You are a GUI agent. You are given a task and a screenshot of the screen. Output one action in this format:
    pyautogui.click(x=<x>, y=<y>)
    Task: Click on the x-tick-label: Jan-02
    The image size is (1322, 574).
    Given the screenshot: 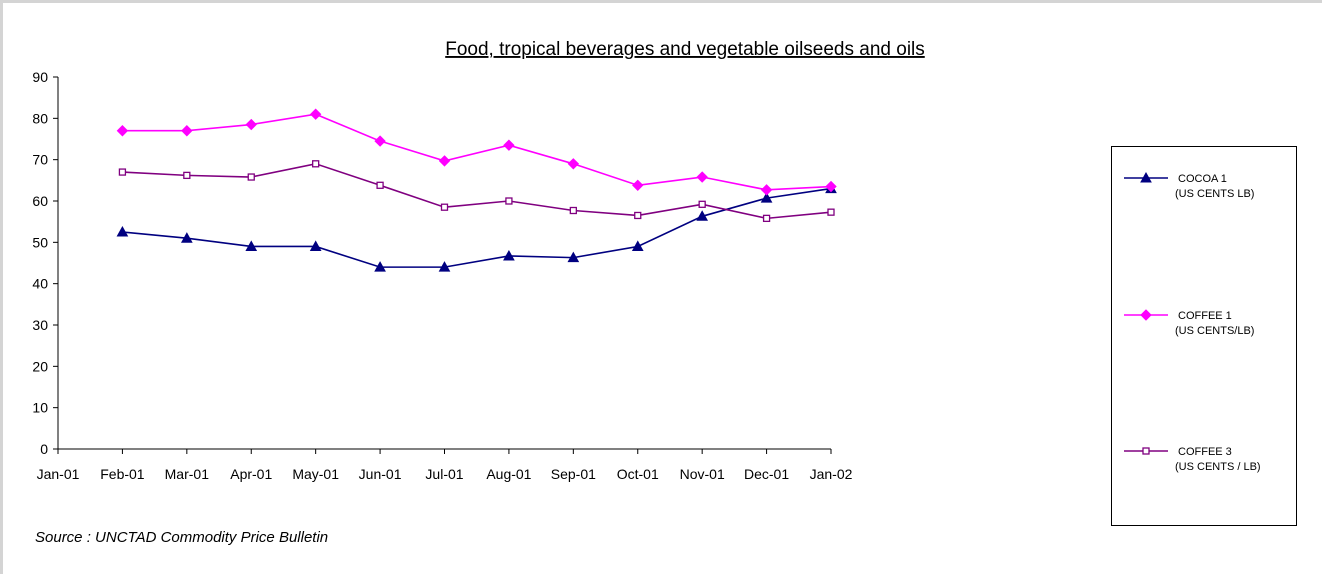 What is the action you would take?
    pyautogui.click(x=831, y=474)
    